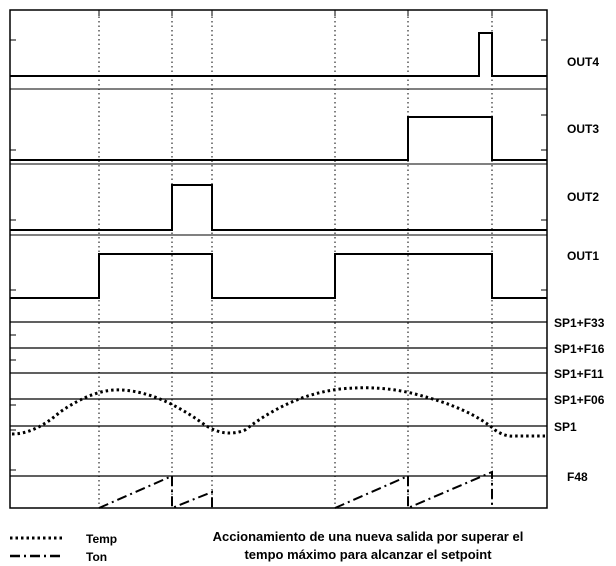 This screenshot has width=616, height=566. I want to click on legend-temp-label: Temp, so click(101, 539).